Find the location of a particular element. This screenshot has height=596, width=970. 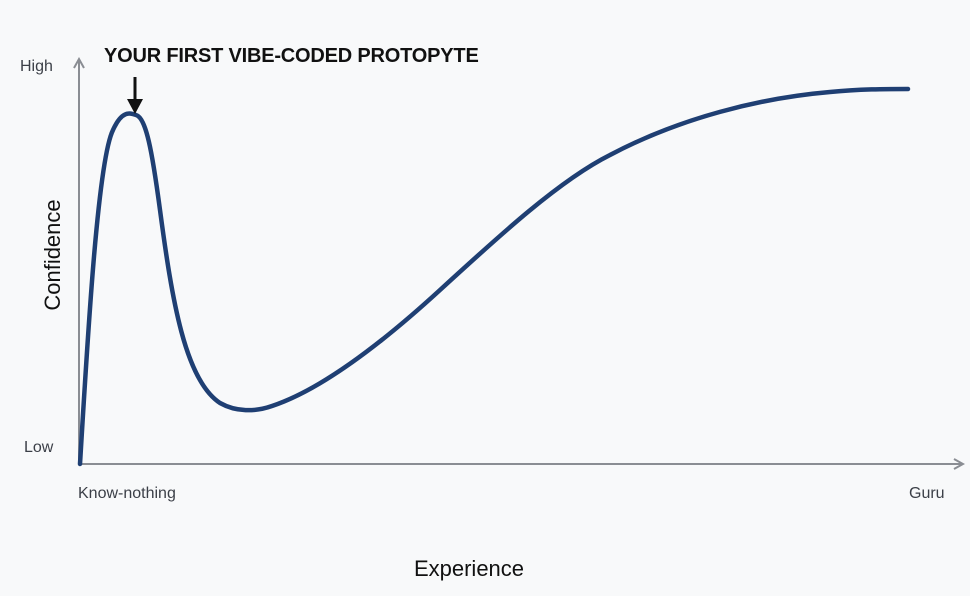

y-axis-title: Confidence is located at coordinates (52, 255).